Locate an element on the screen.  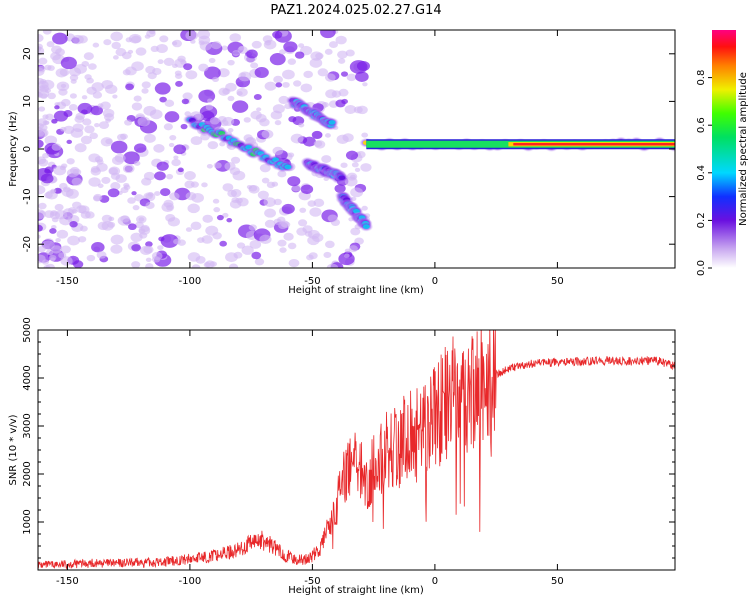
spectrogram-x-tick-label: -100 is located at coordinates (190, 281).